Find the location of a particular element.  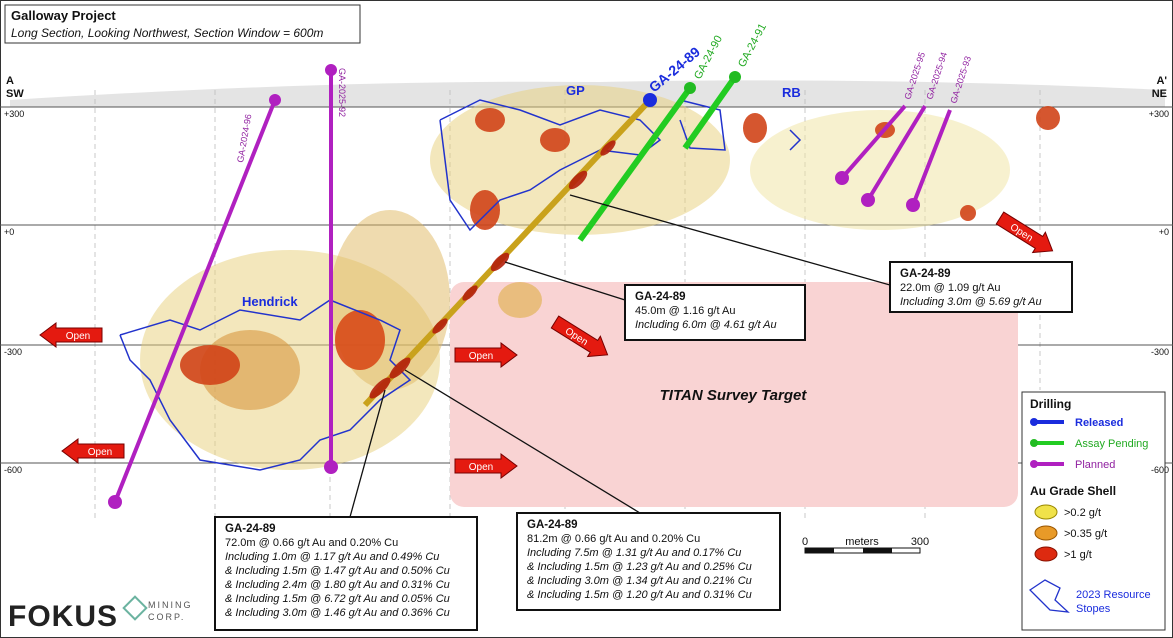

logo-tag: MINING is located at coordinates (170, 605).